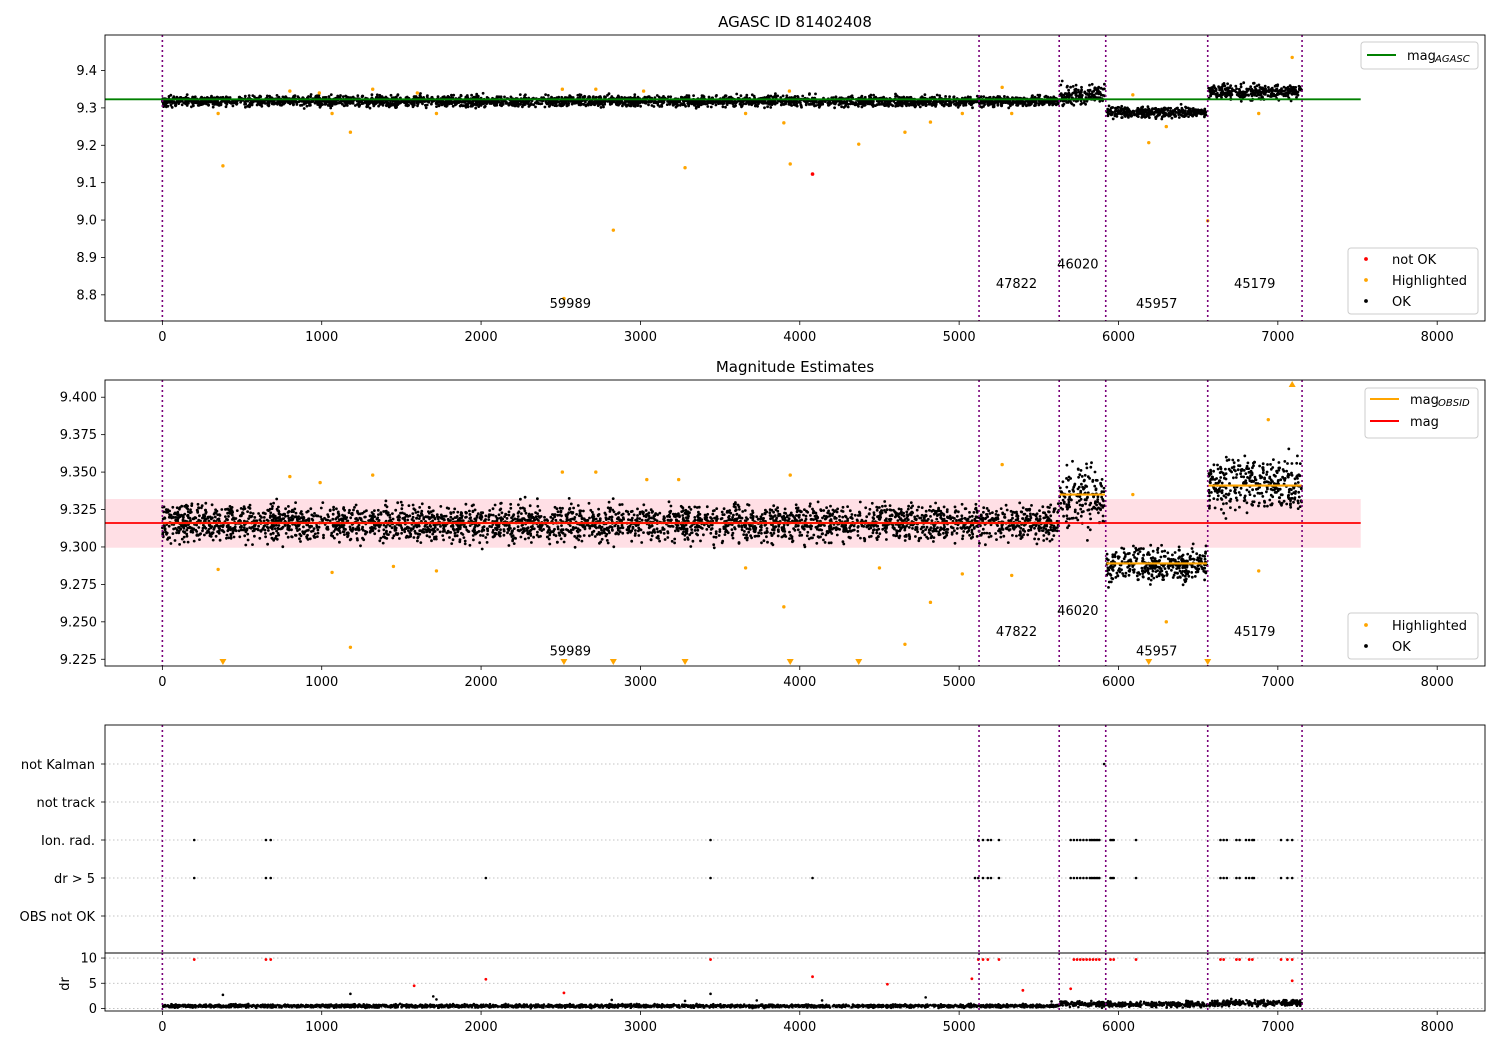 The image size is (1500, 1050). I want to click on legend-label: mag, so click(1421, 56).